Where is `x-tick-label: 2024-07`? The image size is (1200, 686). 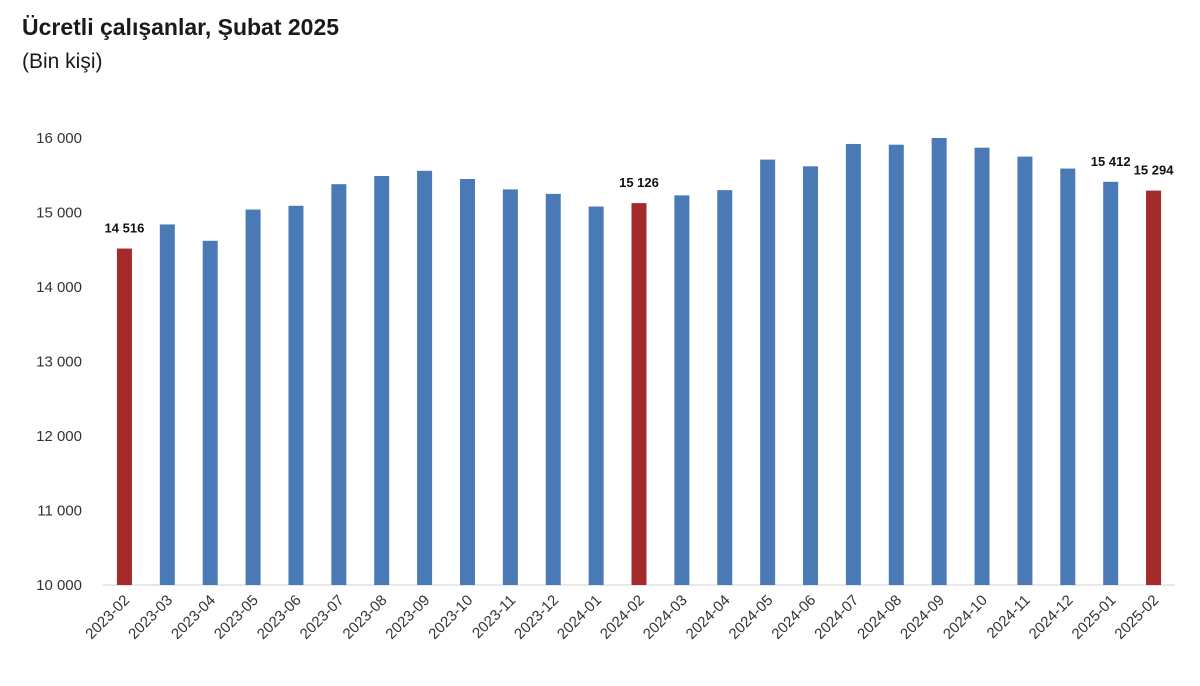 x-tick-label: 2024-07 is located at coordinates (836, 617).